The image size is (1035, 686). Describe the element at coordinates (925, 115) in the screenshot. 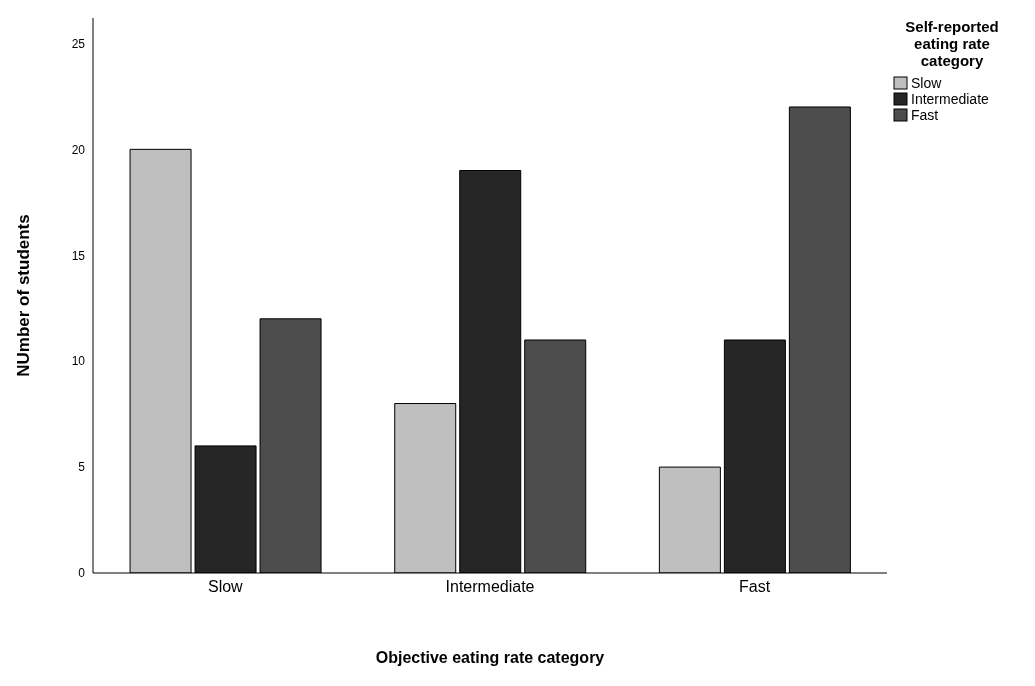

I see `legend-label: Fast` at that location.